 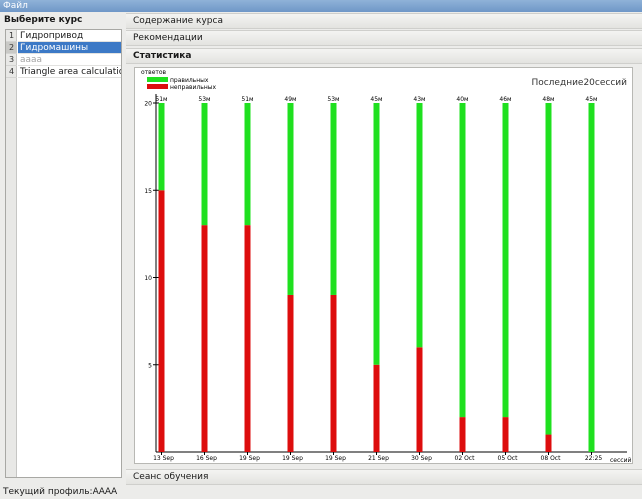 What do you see at coordinates (384, 477) in the screenshot?
I see `section-learning-session: Сеанс обучения` at bounding box center [384, 477].